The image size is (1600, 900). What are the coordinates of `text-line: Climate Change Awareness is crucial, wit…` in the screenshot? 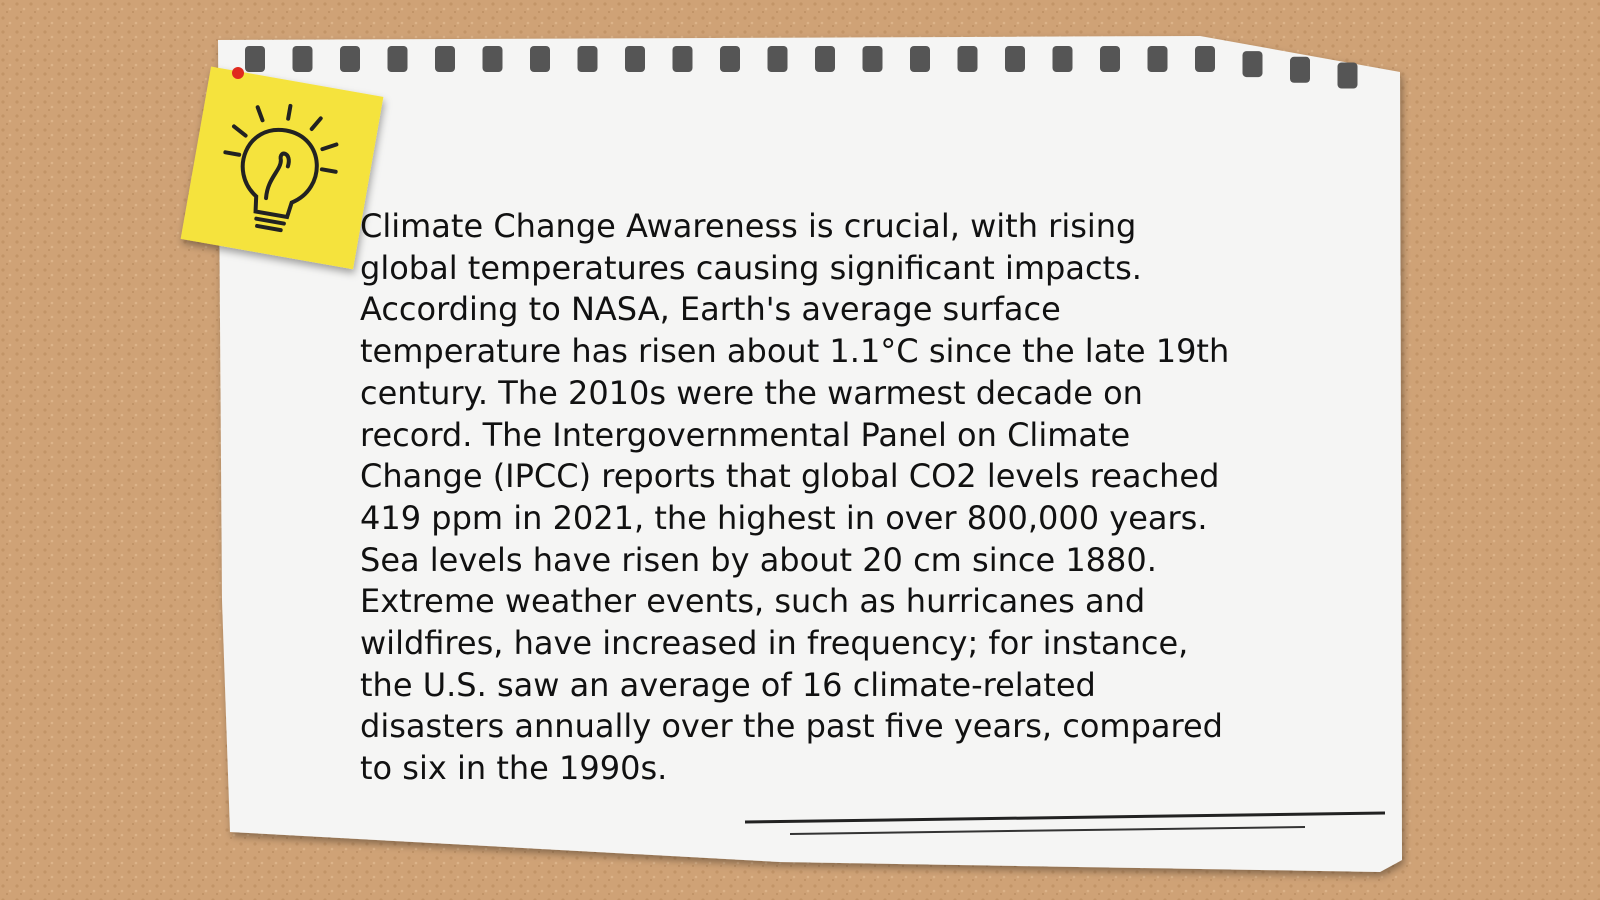 It's located at (748, 226).